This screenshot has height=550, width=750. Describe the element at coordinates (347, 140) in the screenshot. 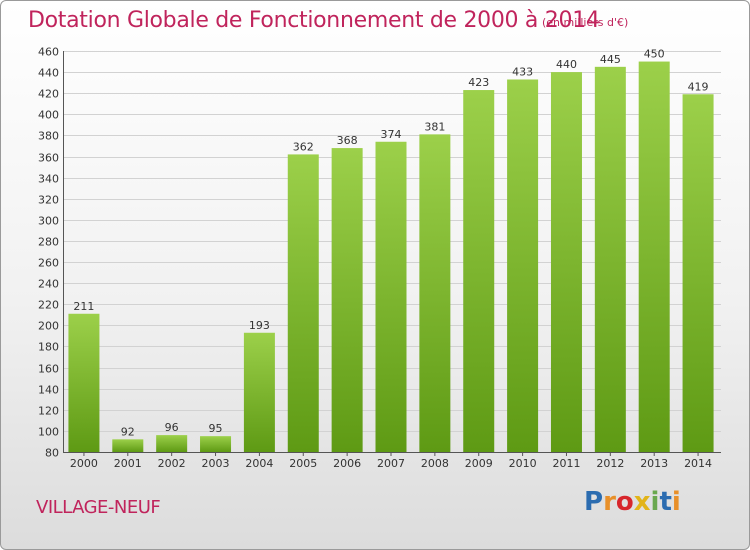

I see `data-label: 368` at that location.